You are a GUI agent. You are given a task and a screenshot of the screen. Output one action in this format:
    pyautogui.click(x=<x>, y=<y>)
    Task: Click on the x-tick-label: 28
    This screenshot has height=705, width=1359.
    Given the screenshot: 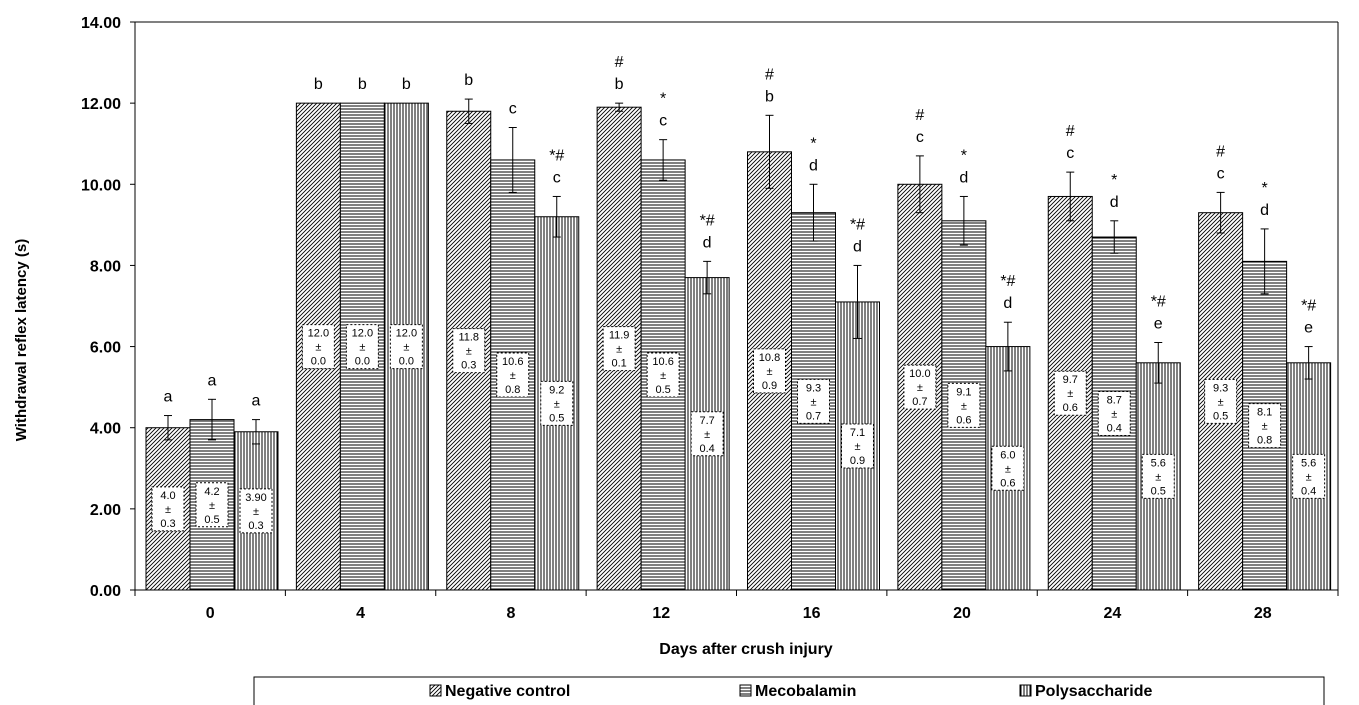 What is the action you would take?
    pyautogui.click(x=1263, y=613)
    